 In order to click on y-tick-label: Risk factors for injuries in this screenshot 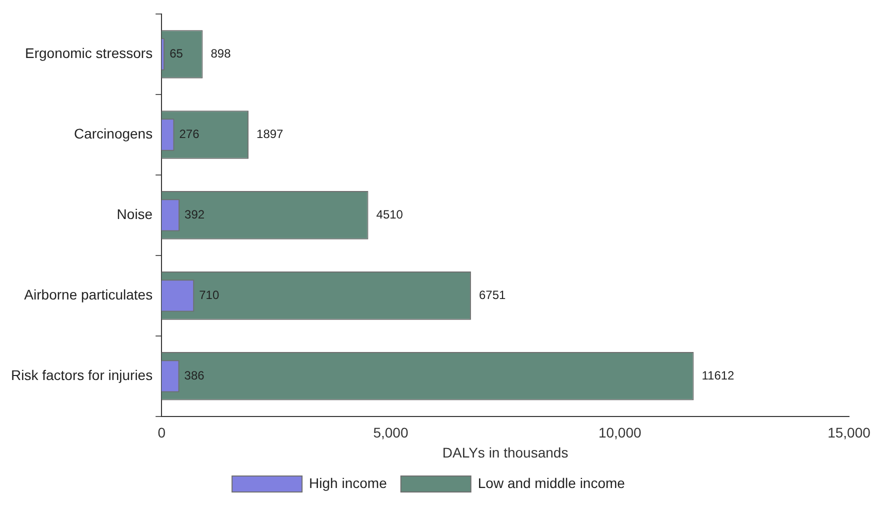, I will do `click(82, 375)`.